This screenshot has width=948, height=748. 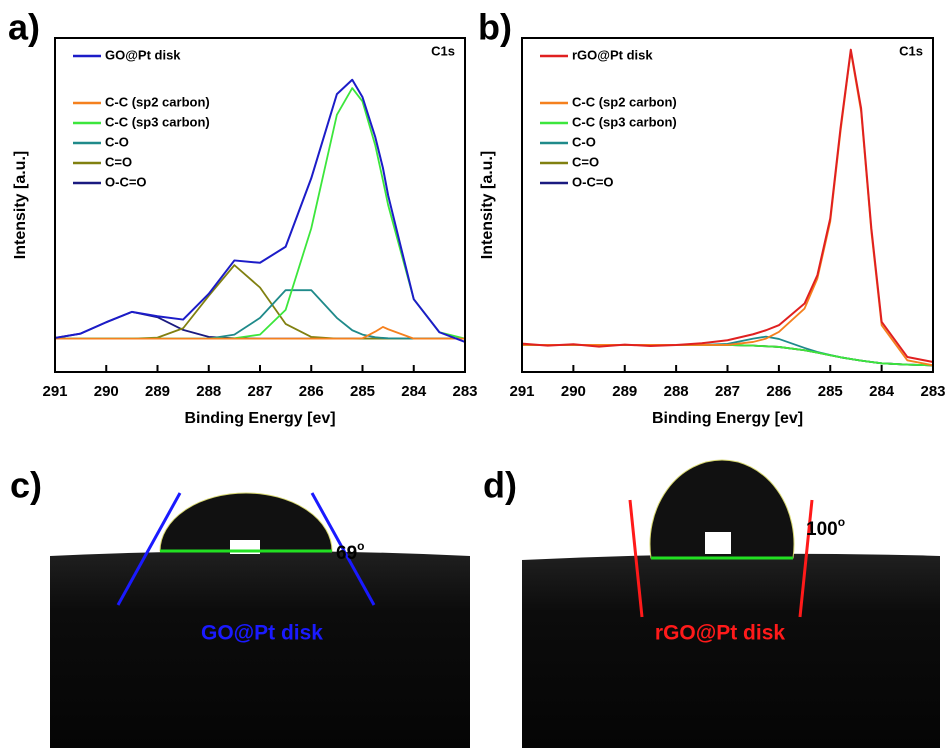 What do you see at coordinates (262, 633) in the screenshot?
I see `caption: GO@Pt disk` at bounding box center [262, 633].